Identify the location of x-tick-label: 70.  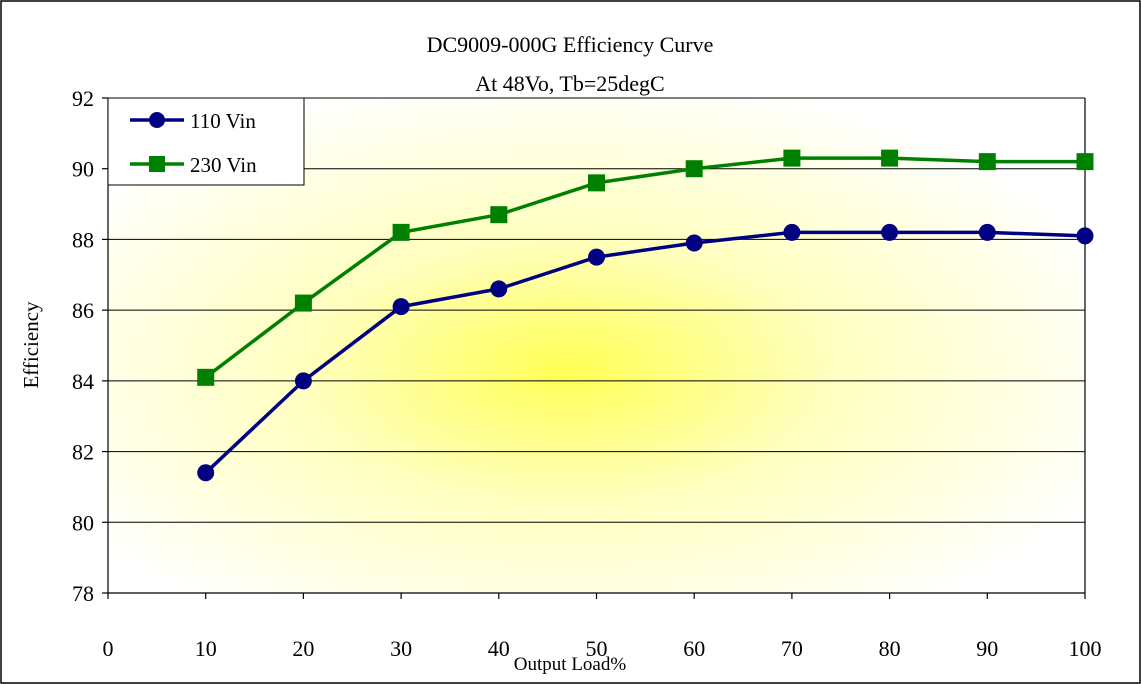
(792, 648).